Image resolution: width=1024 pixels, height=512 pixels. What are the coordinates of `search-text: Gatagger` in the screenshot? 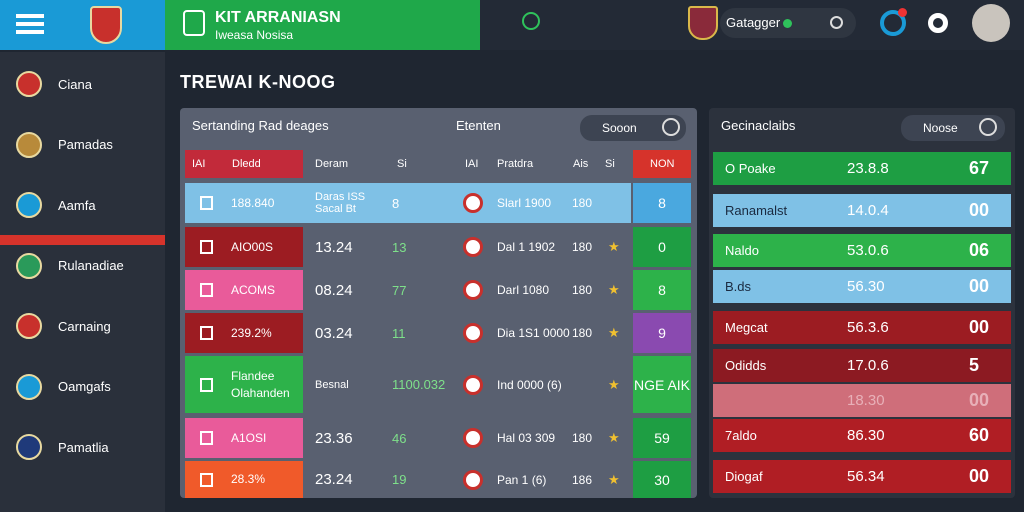 It's located at (753, 22).